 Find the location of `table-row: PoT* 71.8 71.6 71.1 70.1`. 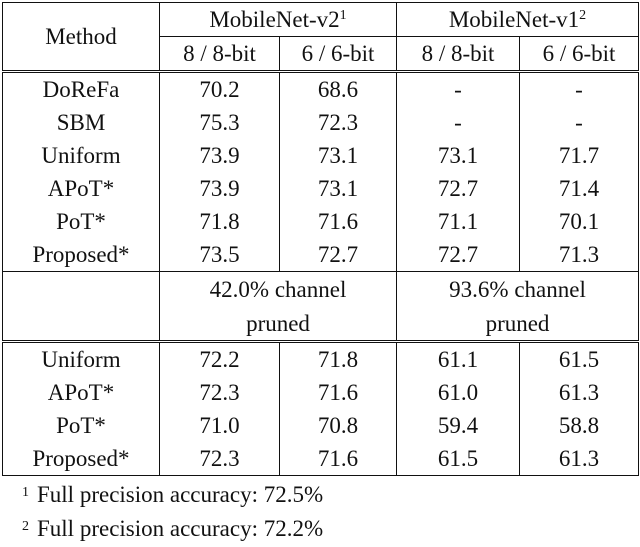

table-row: PoT* 71.8 71.6 71.1 70.1 is located at coordinates (320, 221).